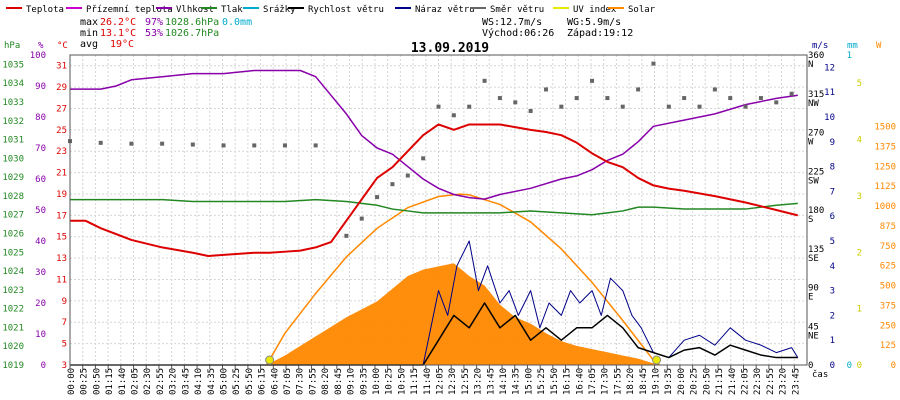 The height and width of the screenshot is (400, 900). What do you see at coordinates (859, 84) in the screenshot?
I see `uv-tick-5: 5` at bounding box center [859, 84].